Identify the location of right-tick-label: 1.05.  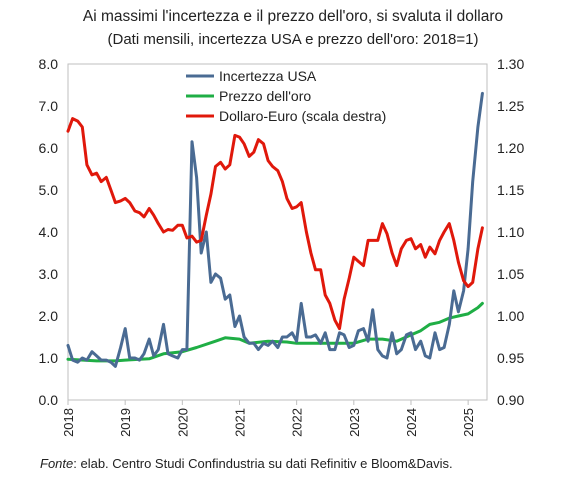
(510, 274).